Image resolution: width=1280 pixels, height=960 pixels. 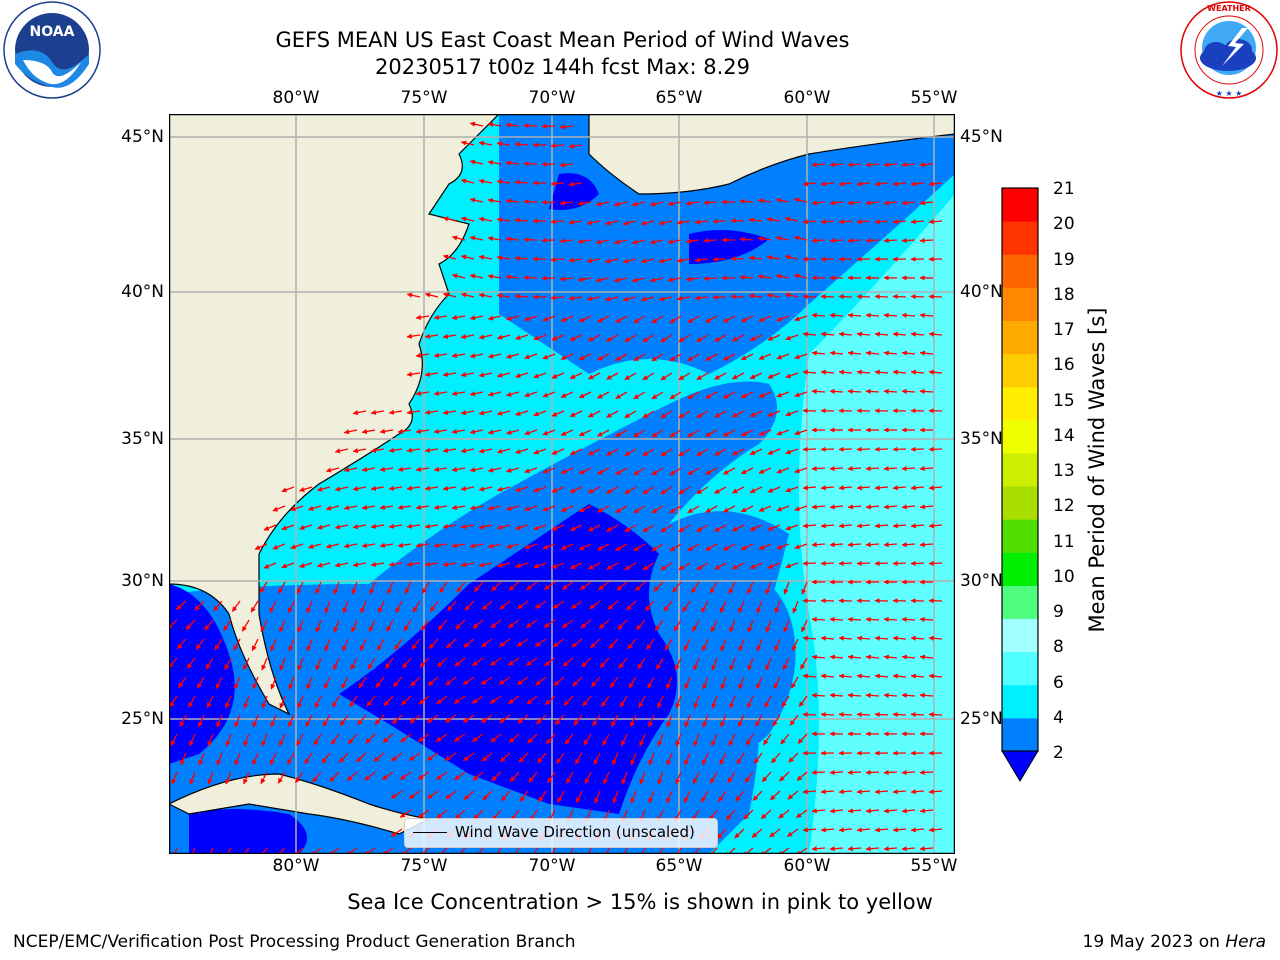 What do you see at coordinates (142, 439) in the screenshot?
I see `lat-tick-left: 35°N` at bounding box center [142, 439].